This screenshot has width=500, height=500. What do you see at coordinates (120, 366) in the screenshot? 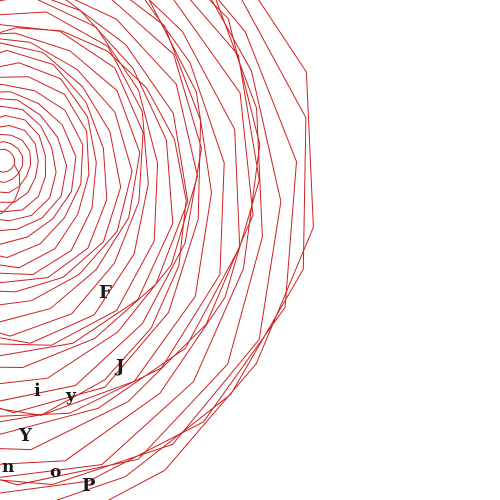
I see `letter-j-label: J` at bounding box center [120, 366].